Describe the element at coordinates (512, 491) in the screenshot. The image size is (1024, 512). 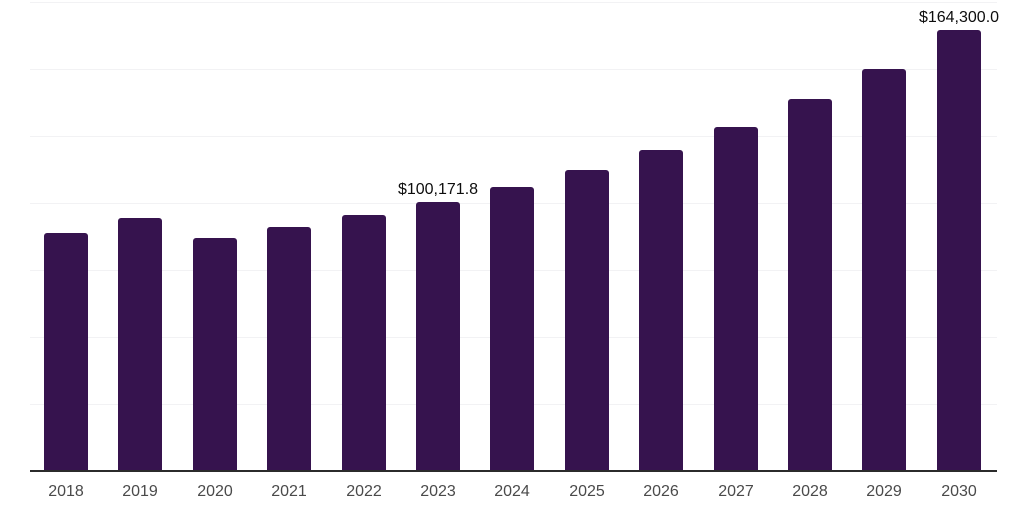
I see `x-tick-label-2024: 2024` at that location.